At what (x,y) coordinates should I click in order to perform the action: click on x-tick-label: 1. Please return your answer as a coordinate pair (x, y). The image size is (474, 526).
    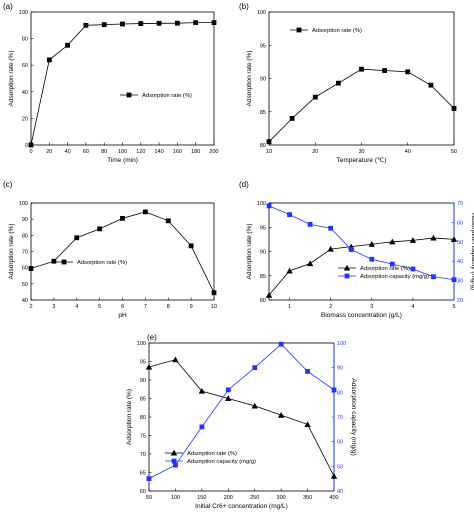
    Looking at the image, I should click on (289, 307).